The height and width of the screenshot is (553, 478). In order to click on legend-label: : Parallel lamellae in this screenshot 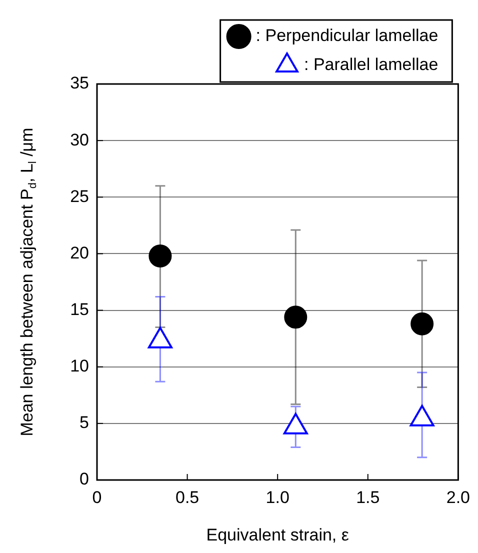, I will do `click(371, 64)`.